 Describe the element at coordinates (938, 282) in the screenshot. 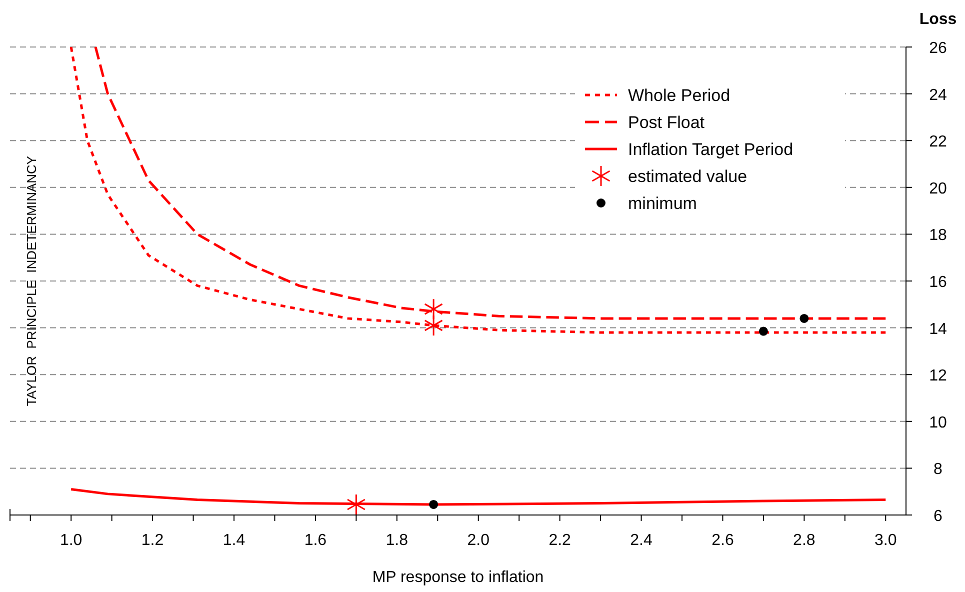

I see `y-tick-label: 16` at that location.